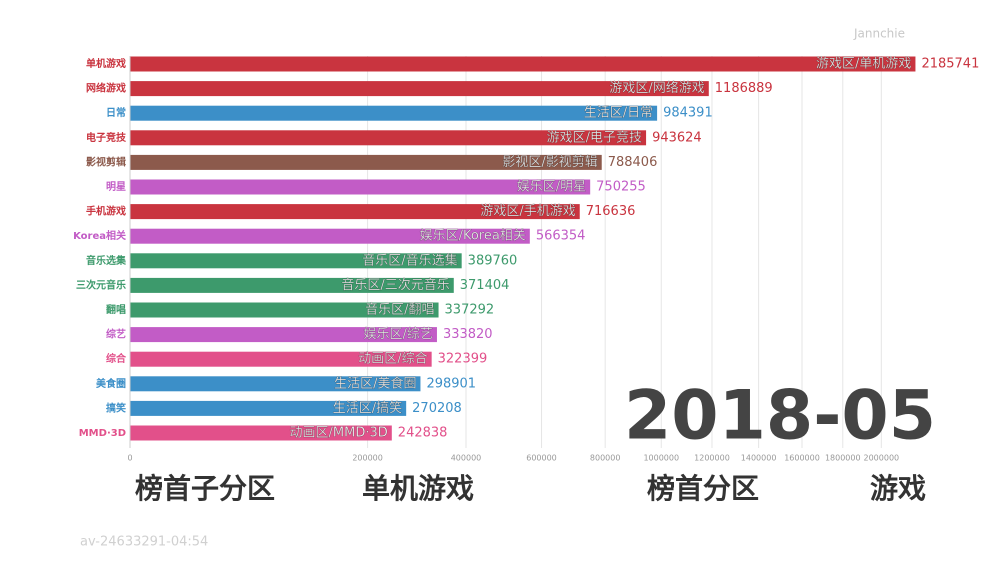 The height and width of the screenshot is (562, 1000). Describe the element at coordinates (116, 334) in the screenshot. I see `y-tick-label: 综艺` at that location.